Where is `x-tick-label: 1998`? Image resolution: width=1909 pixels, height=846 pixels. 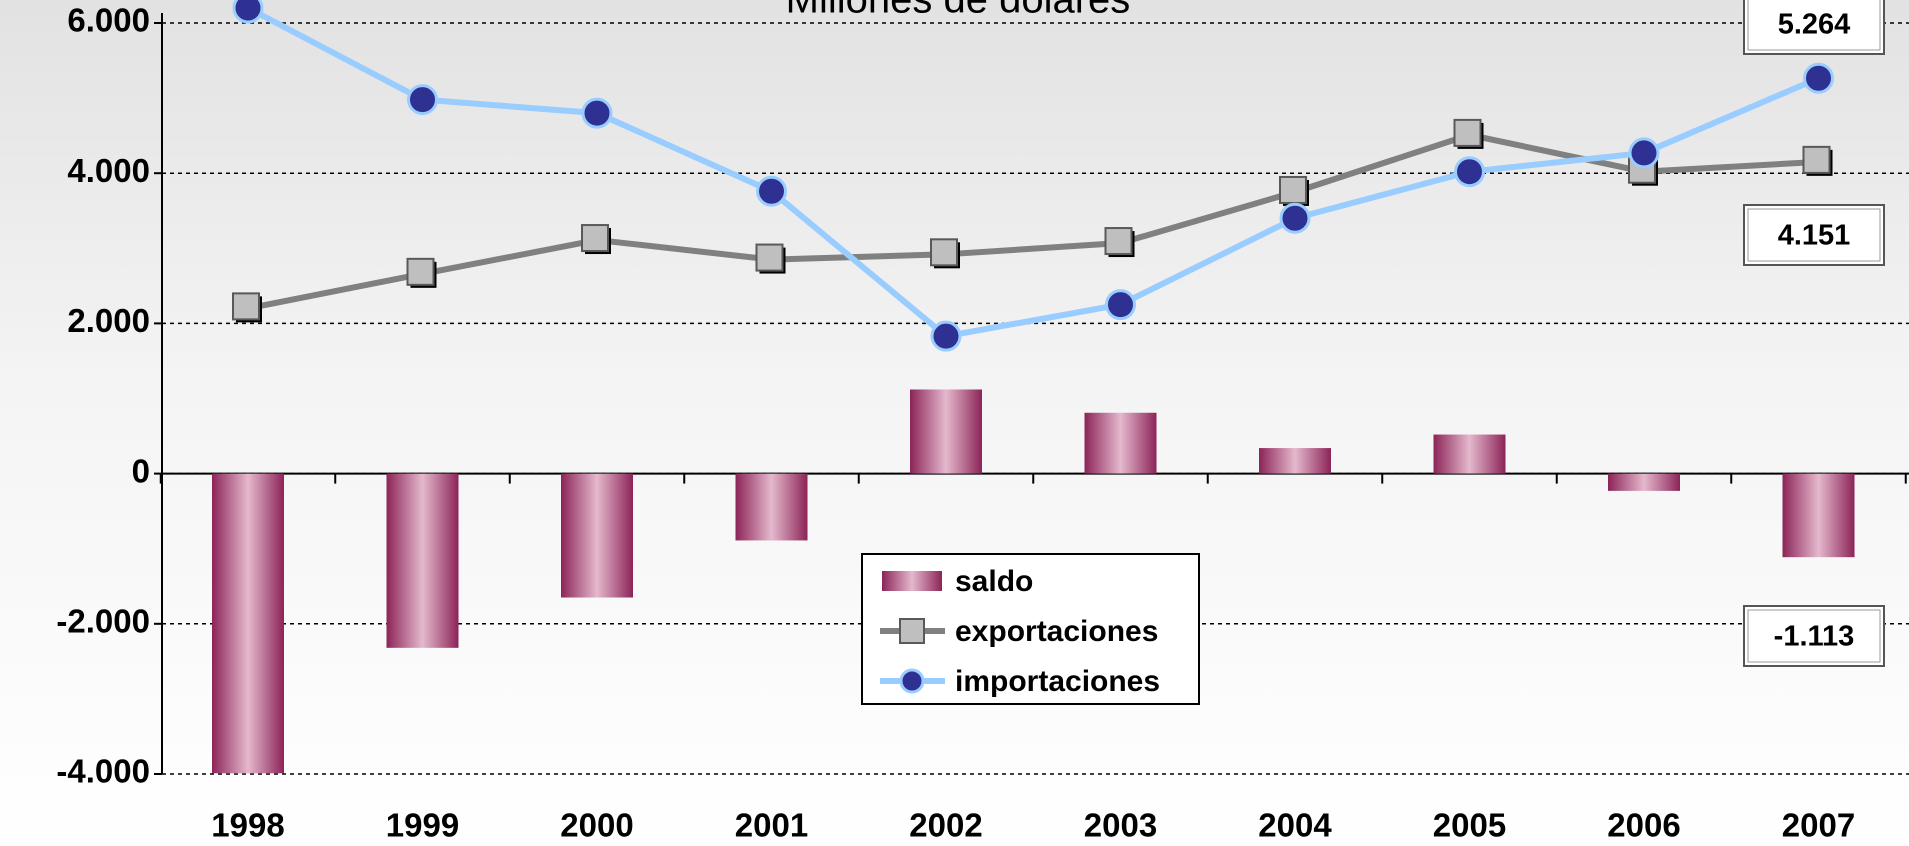 x-tick-label: 1998 is located at coordinates (247, 825).